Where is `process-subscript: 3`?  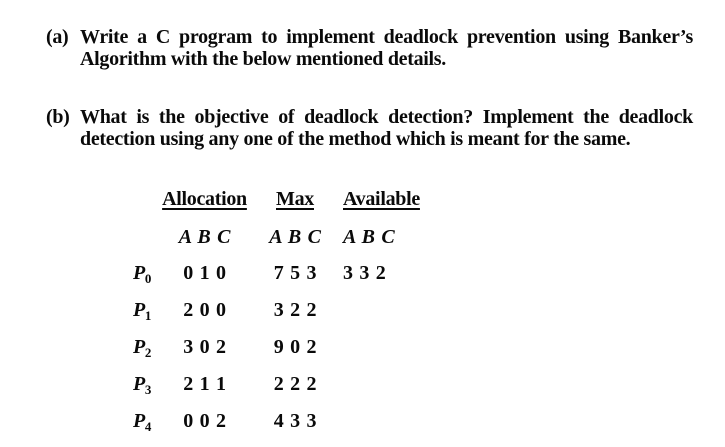
process-subscript: 3 is located at coordinates (148, 389).